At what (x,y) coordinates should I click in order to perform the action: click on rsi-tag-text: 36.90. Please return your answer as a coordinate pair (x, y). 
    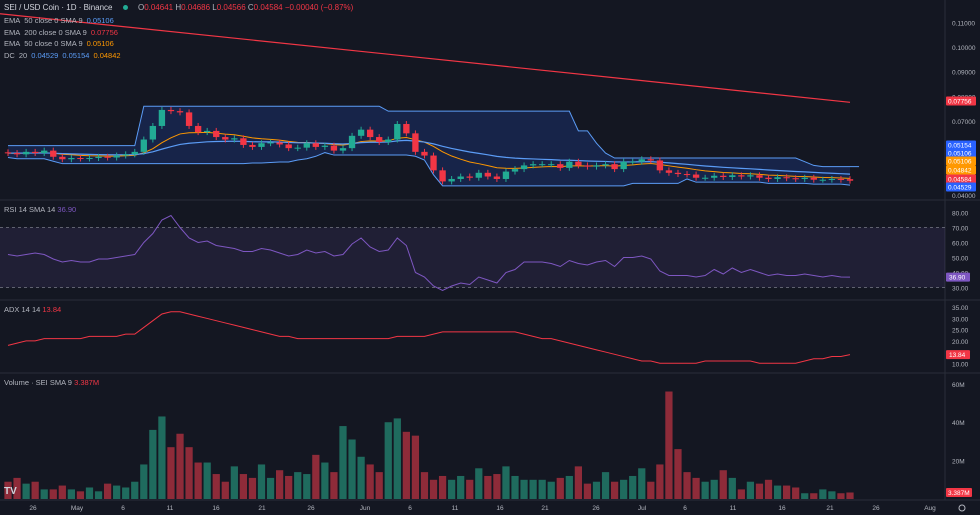
    Looking at the image, I should click on (957, 278).